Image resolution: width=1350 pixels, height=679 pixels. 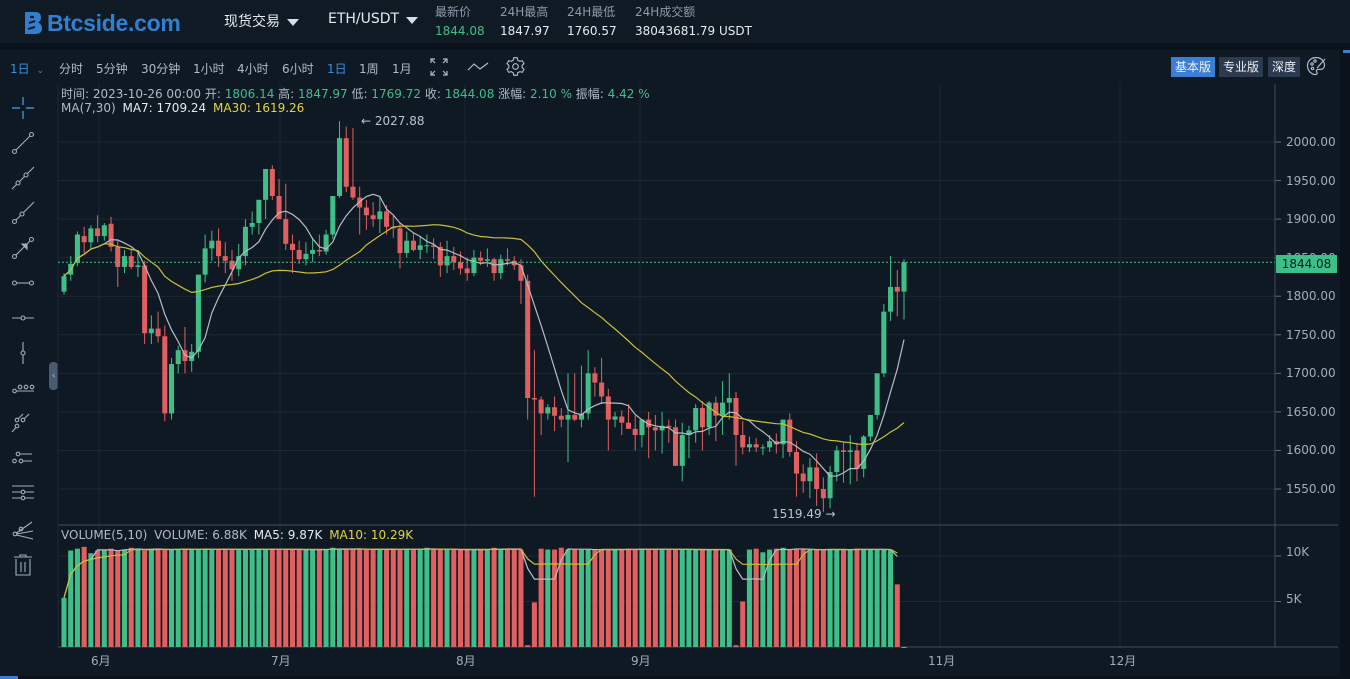 What do you see at coordinates (23, 143) in the screenshot?
I see `line-segment-tool` at bounding box center [23, 143].